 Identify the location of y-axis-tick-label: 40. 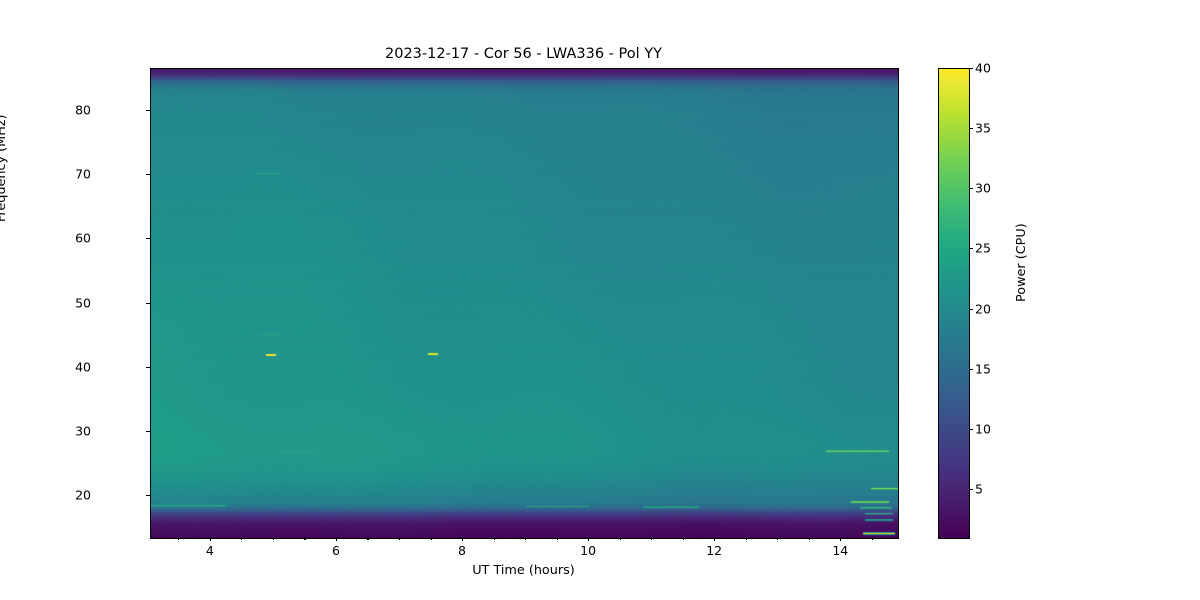
(83, 367).